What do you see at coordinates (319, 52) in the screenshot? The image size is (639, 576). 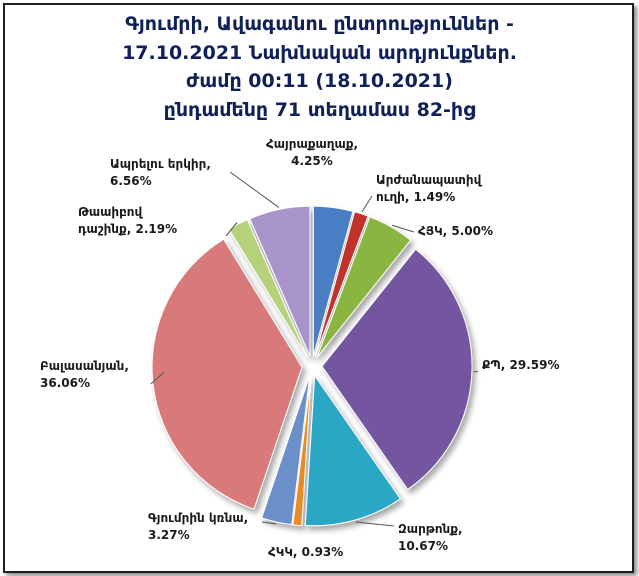 I see `chart-title-line-2: 17.10.2021 Նախնական արդյունքներ.` at bounding box center [319, 52].